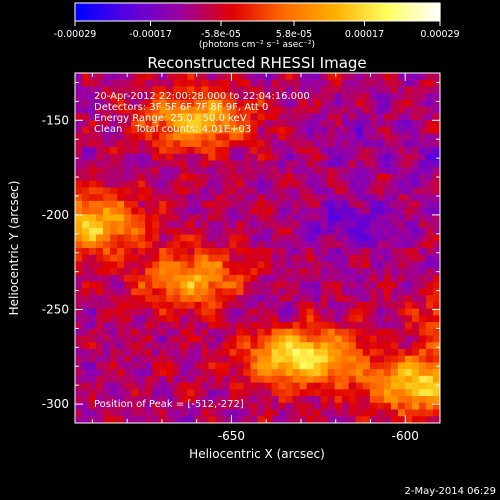  What do you see at coordinates (294, 34) in the screenshot?
I see `colorbar-tick-label: 5.8e-05` at bounding box center [294, 34].